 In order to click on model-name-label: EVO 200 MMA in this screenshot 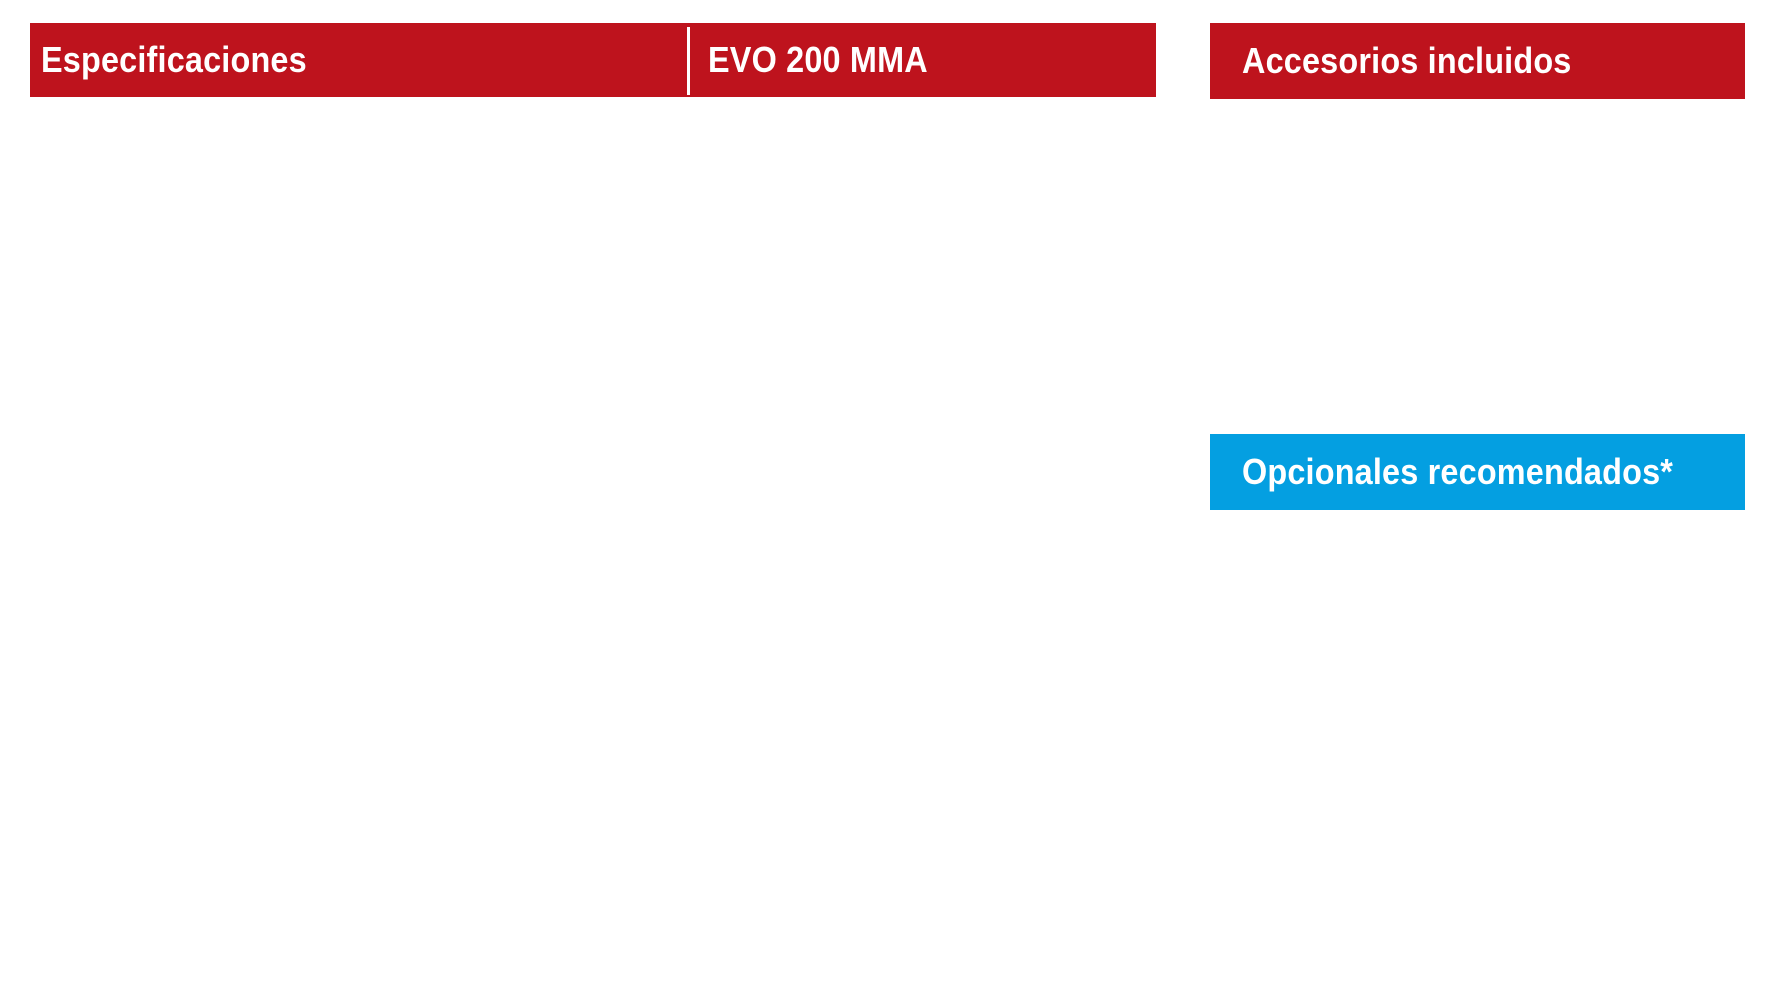, I will do `click(818, 59)`.